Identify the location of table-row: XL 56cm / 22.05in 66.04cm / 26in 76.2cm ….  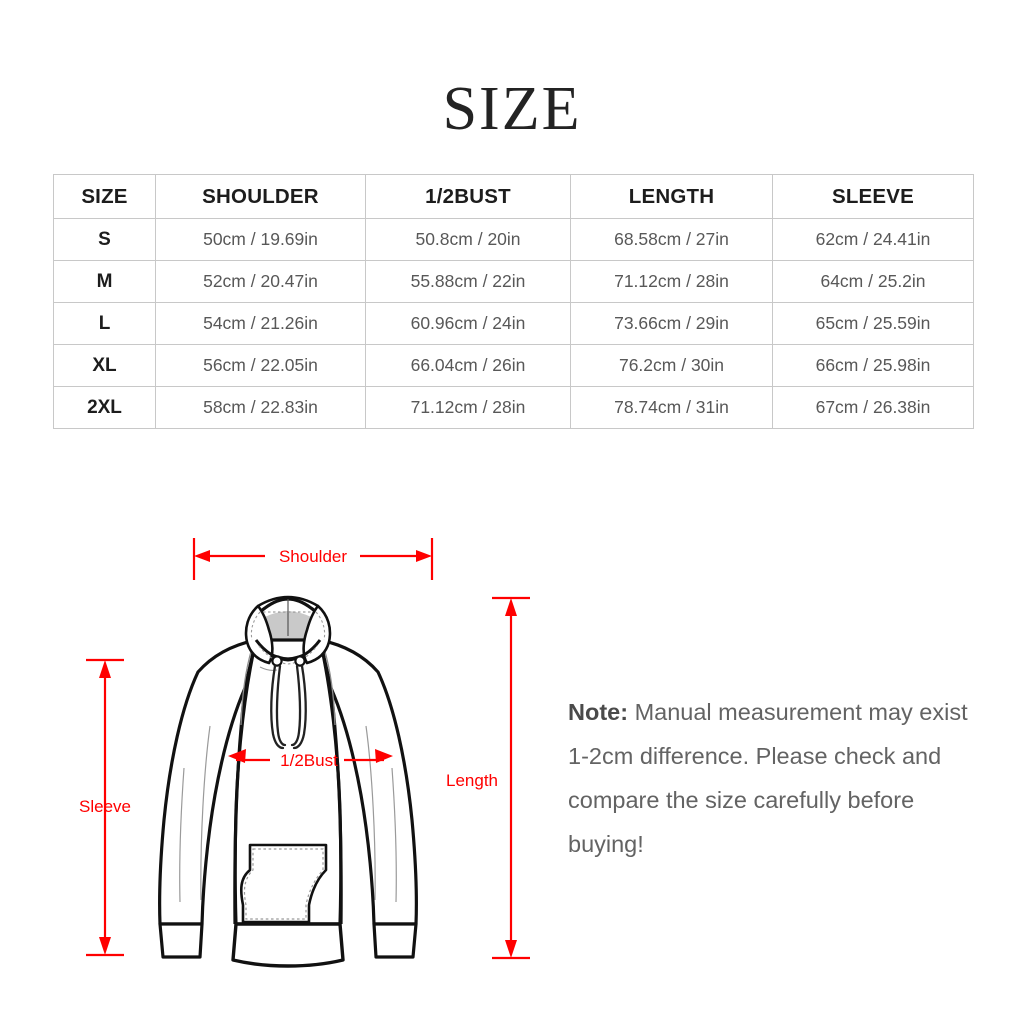
(513, 365).